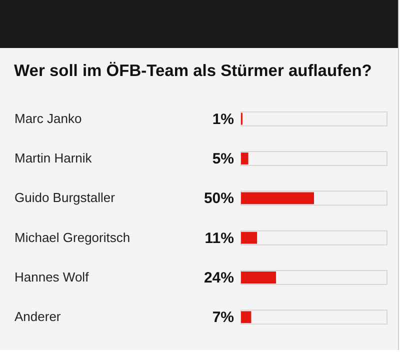 The height and width of the screenshot is (354, 400). Describe the element at coordinates (223, 317) in the screenshot. I see `data-label: 7%` at that location.